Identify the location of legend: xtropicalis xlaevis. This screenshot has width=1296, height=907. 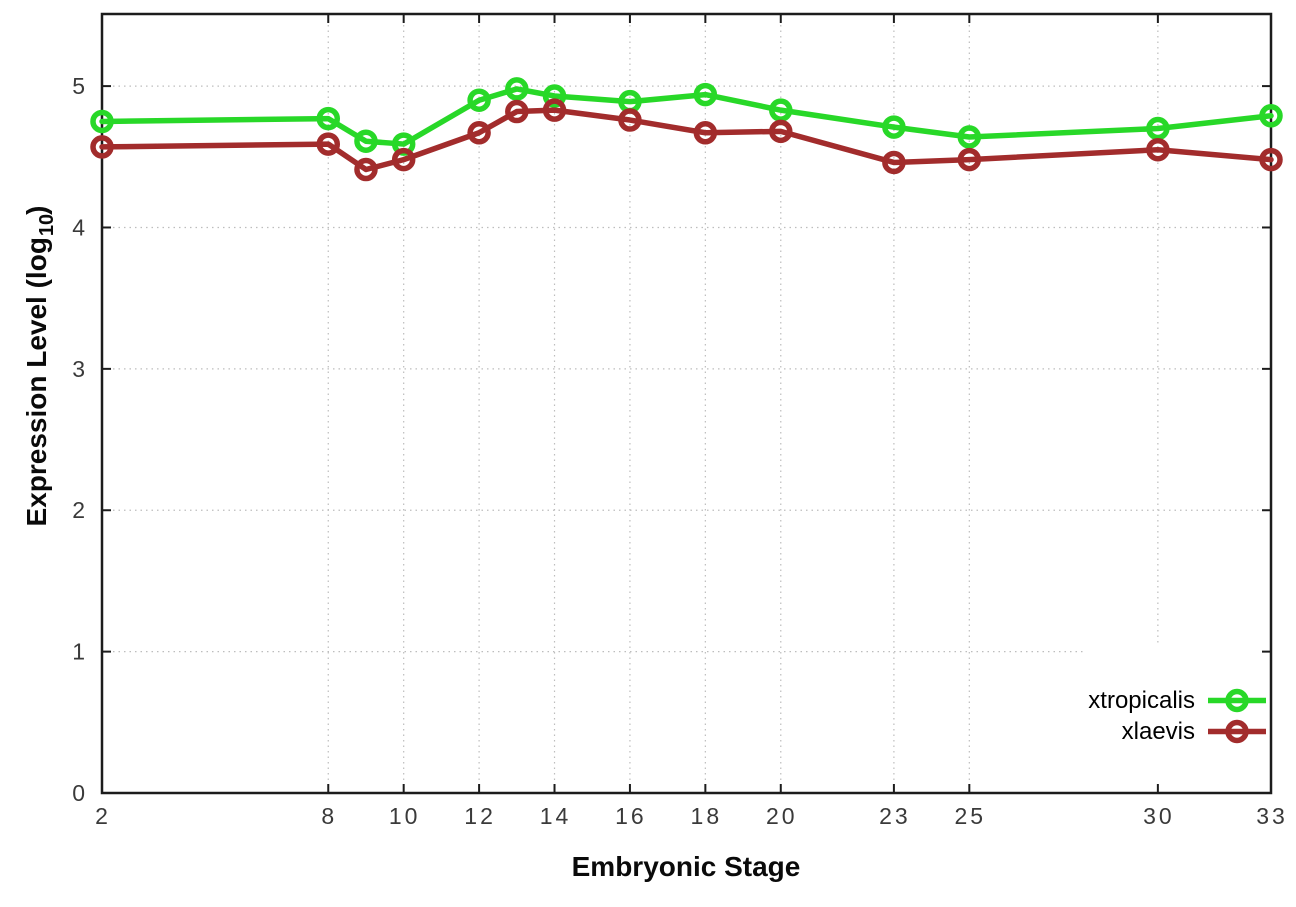
(1177, 716).